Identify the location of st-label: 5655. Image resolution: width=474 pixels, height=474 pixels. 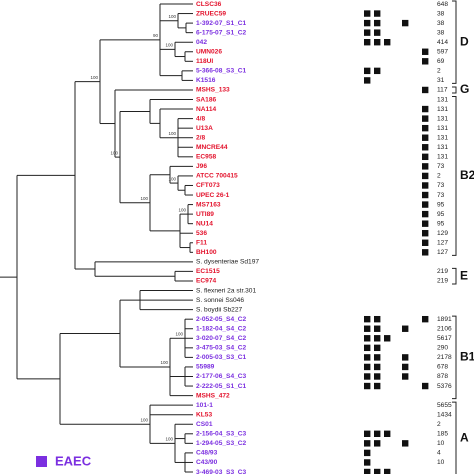
(444, 405).